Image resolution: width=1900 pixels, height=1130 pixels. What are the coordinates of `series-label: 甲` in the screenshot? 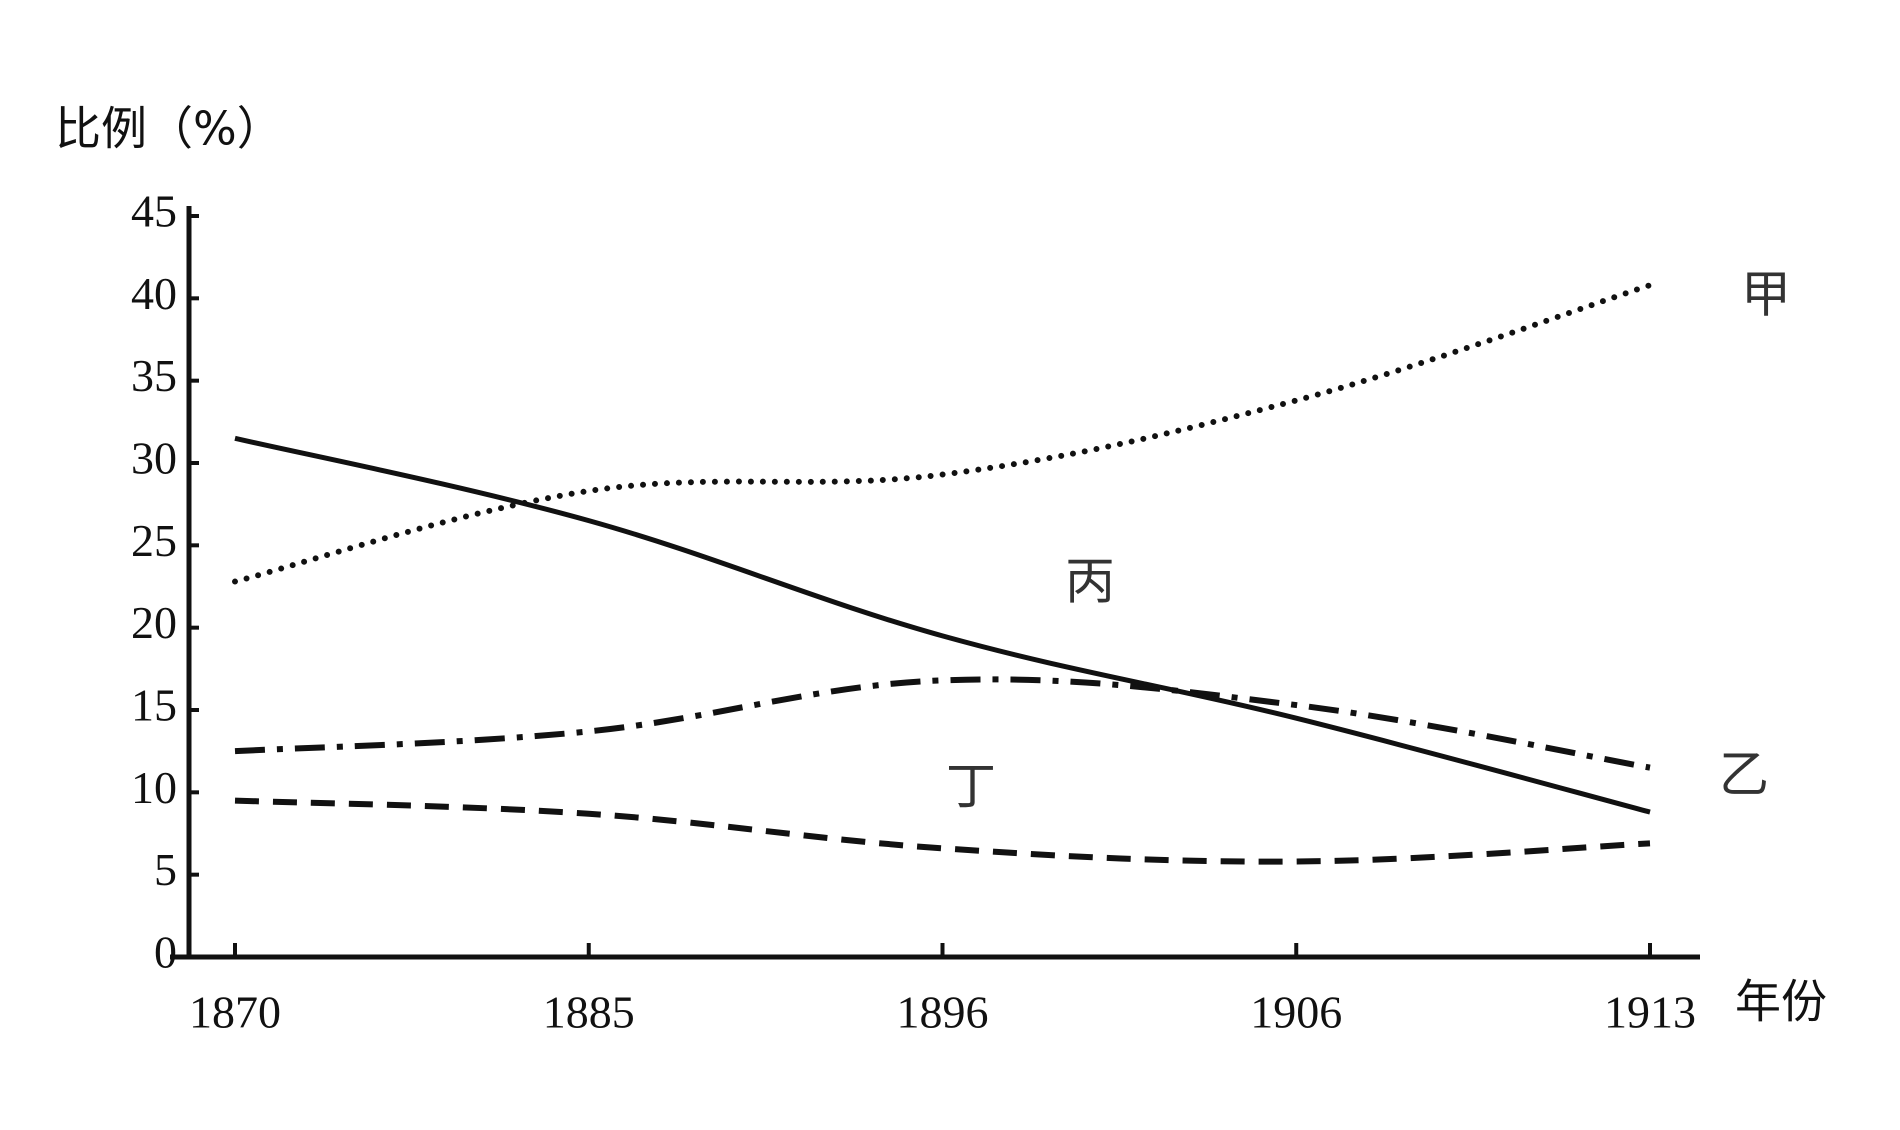 It's located at (1766, 295).